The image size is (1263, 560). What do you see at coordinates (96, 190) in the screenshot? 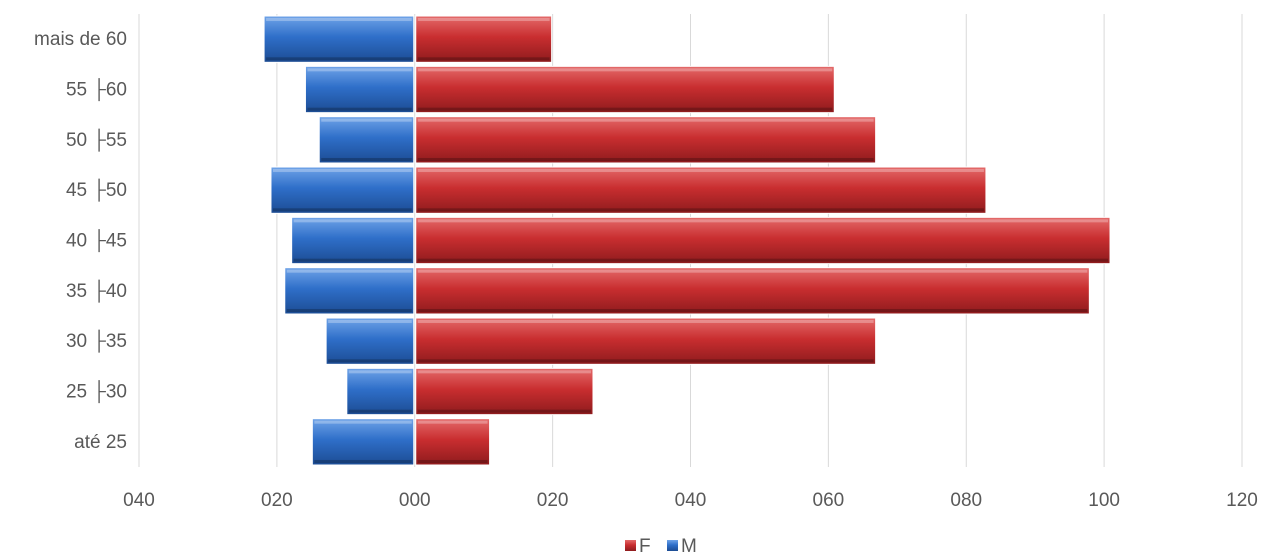
I see `category-label-5: 45 ├50` at bounding box center [96, 190].